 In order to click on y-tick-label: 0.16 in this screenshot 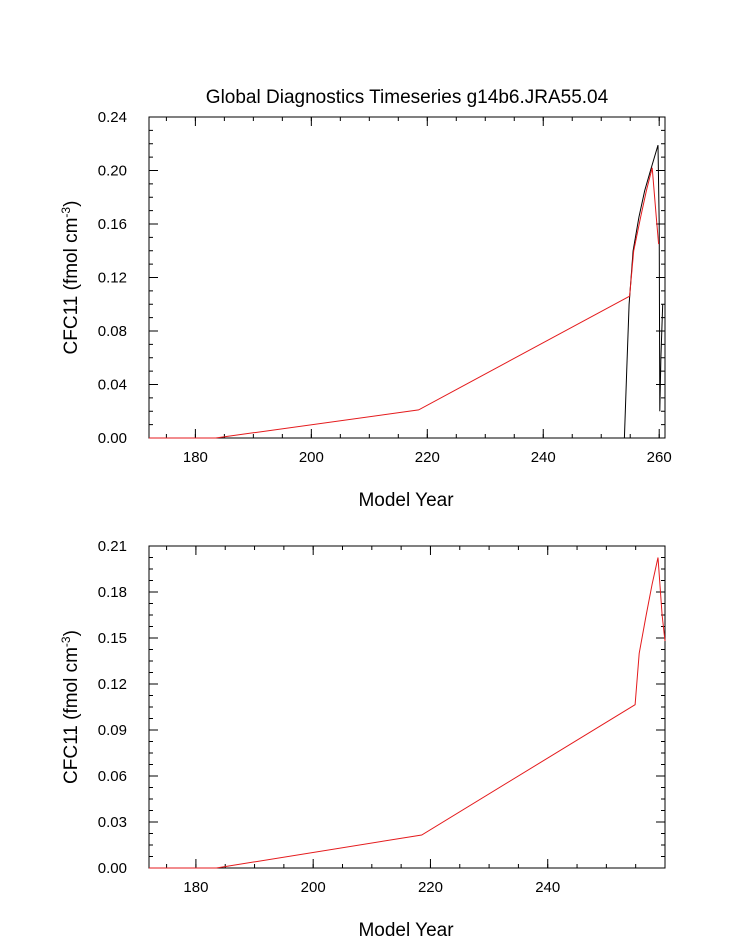, I will do `click(112, 224)`.